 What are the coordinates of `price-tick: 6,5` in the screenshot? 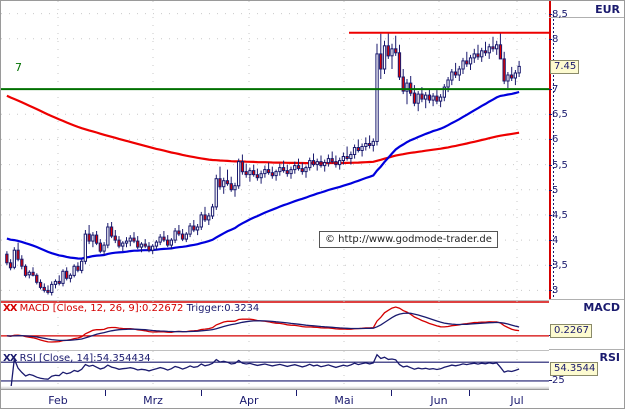 It's located at (558, 114).